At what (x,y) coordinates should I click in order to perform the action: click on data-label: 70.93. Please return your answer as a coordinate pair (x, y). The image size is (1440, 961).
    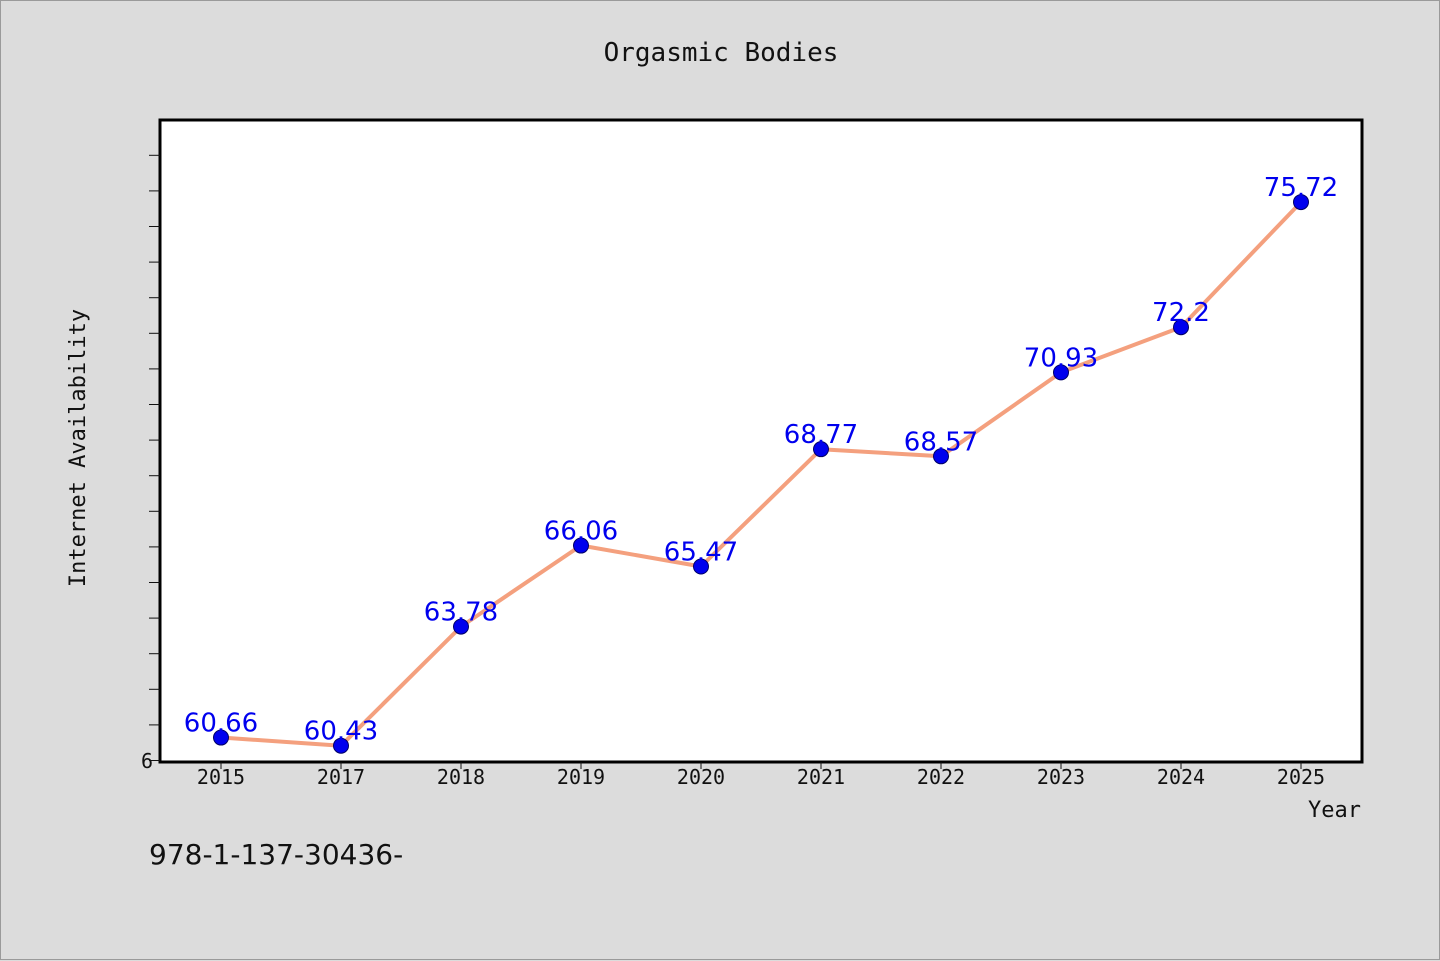
    Looking at the image, I should click on (1061, 358).